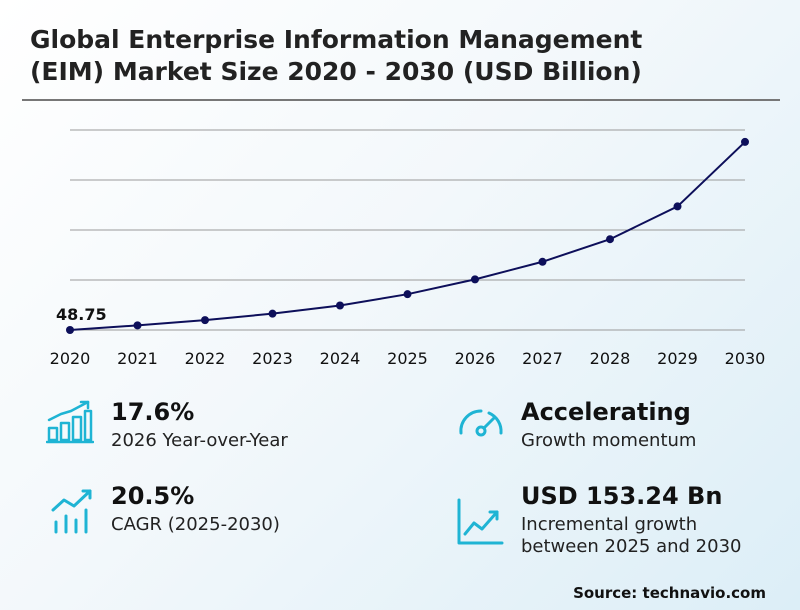 This screenshot has height=610, width=800. I want to click on x-tick-label: 2029, so click(677, 358).